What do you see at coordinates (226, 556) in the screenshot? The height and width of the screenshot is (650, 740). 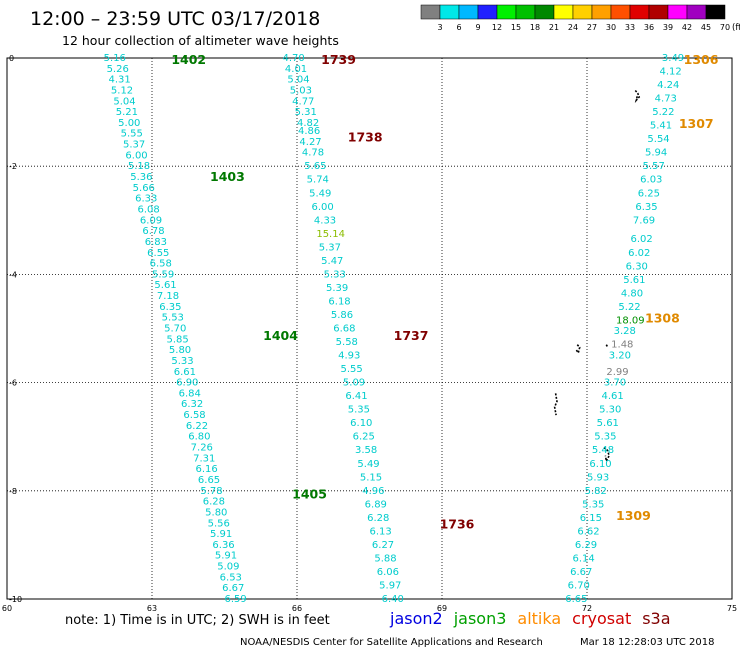 I see `wave-height-label-jason3: 5.91` at bounding box center [226, 556].